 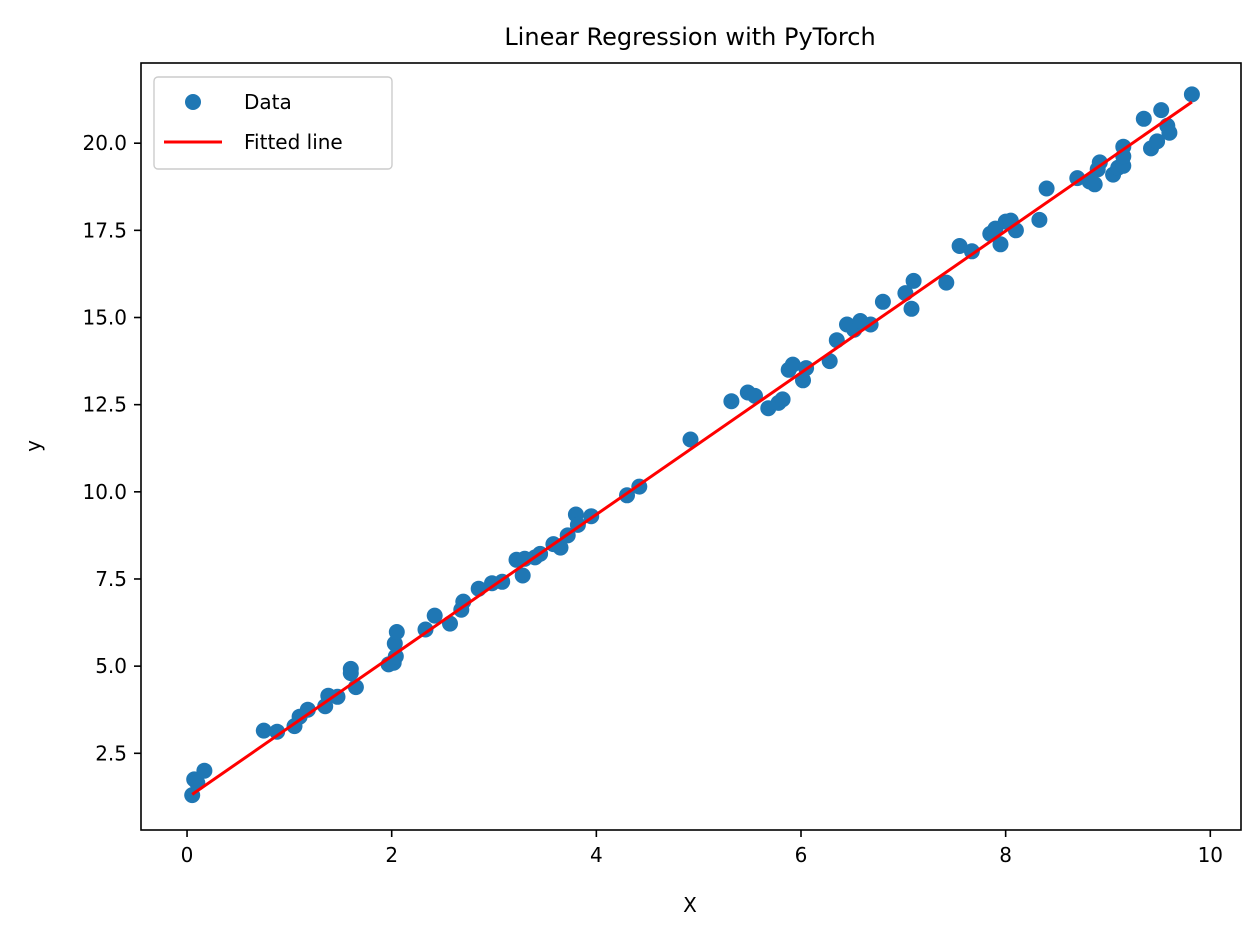 I want to click on y-tick-label: 20.0, so click(x=104, y=143).